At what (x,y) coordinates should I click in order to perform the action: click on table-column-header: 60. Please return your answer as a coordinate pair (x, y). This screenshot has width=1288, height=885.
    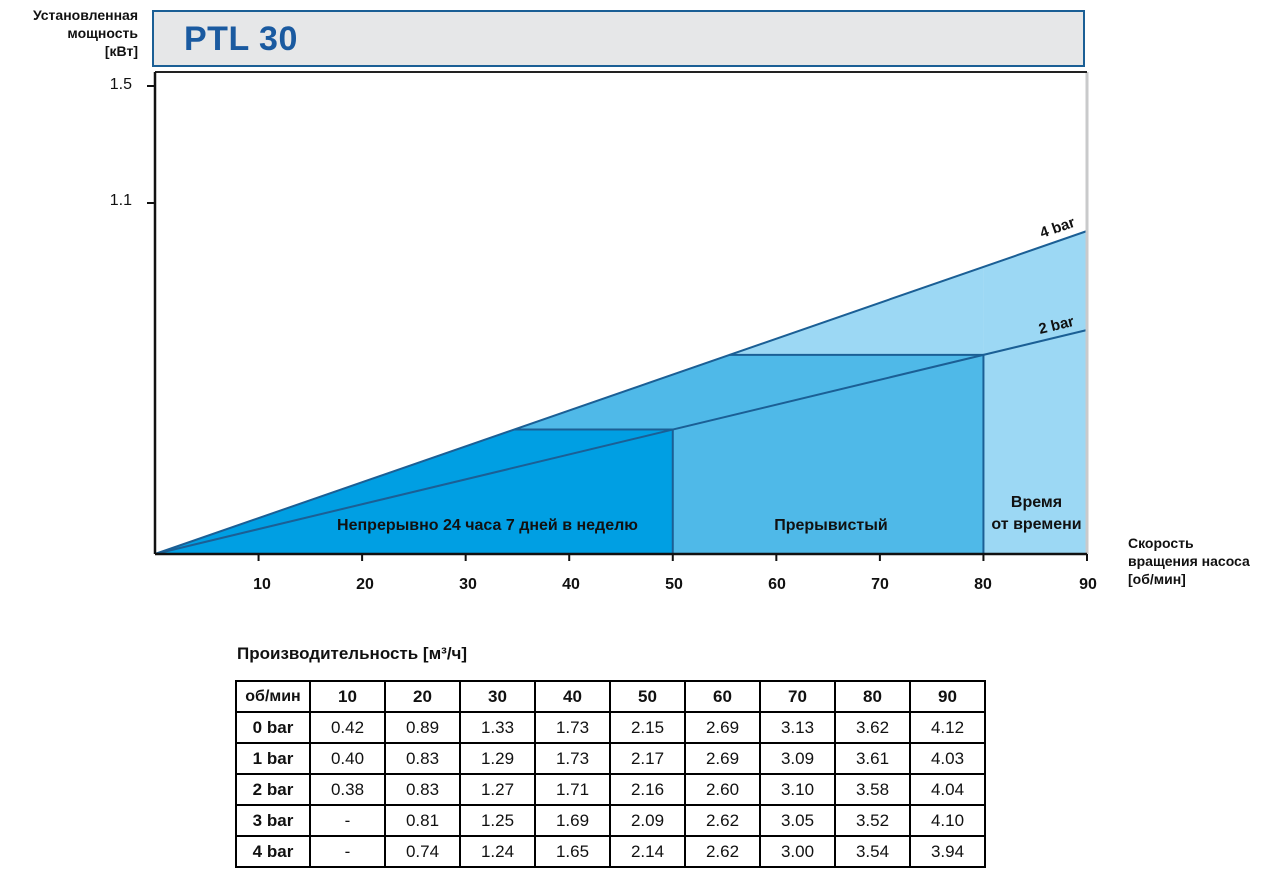
    Looking at the image, I should click on (722, 696).